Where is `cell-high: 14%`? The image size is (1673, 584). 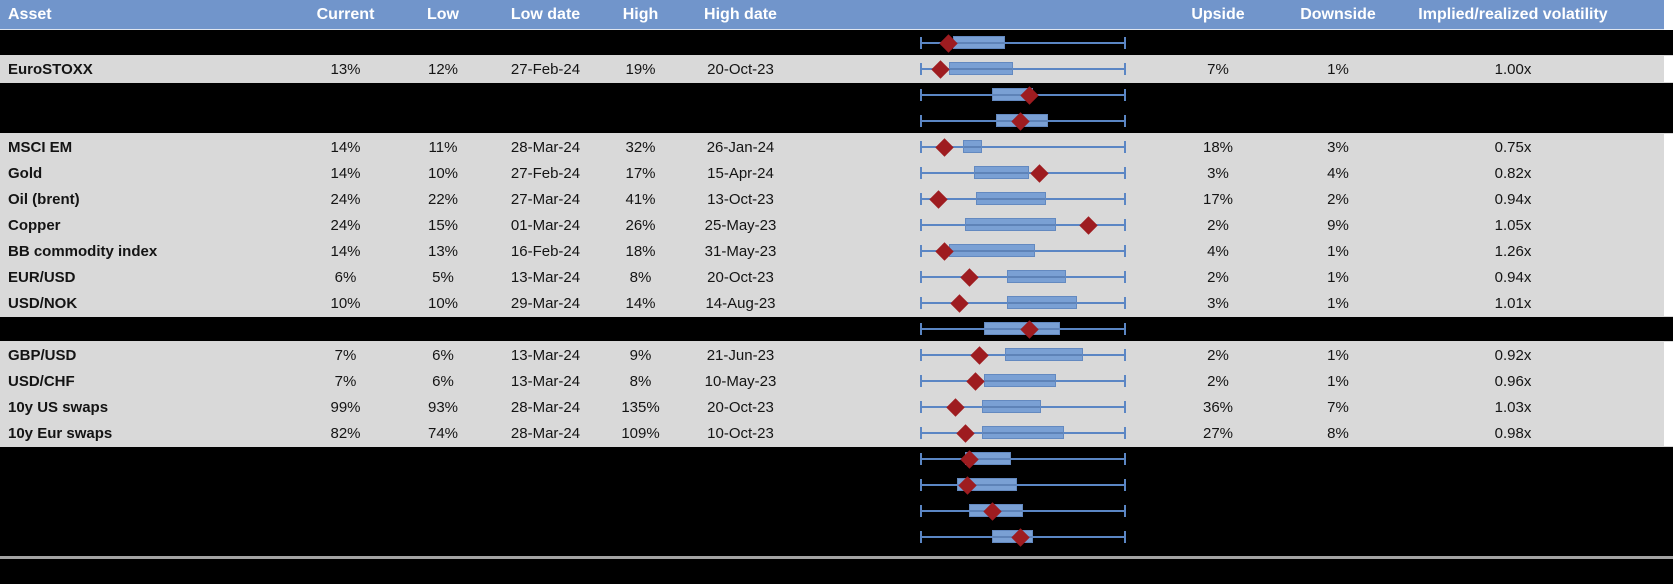
cell-high: 14% is located at coordinates (640, 303).